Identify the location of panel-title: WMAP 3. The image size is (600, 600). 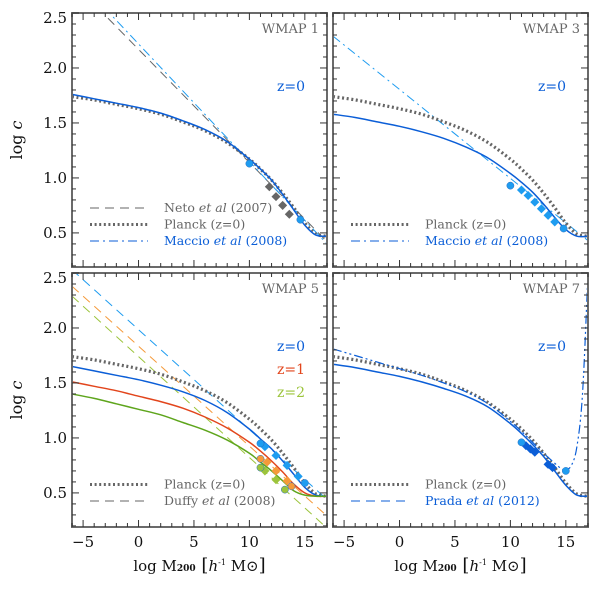
(551, 29).